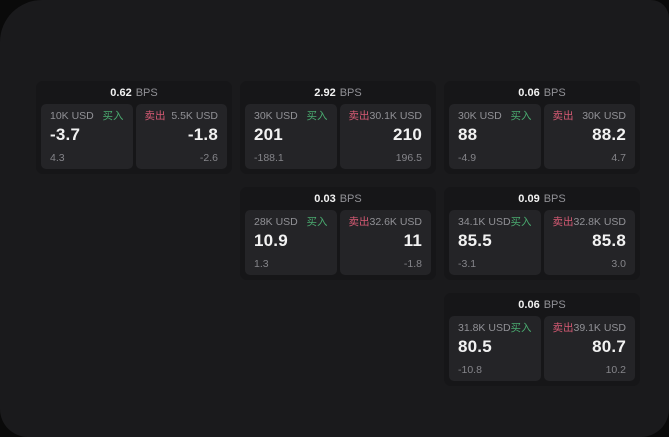 The height and width of the screenshot is (437, 669). I want to click on buy-panel-header: 10K USD 买入, so click(87, 116).